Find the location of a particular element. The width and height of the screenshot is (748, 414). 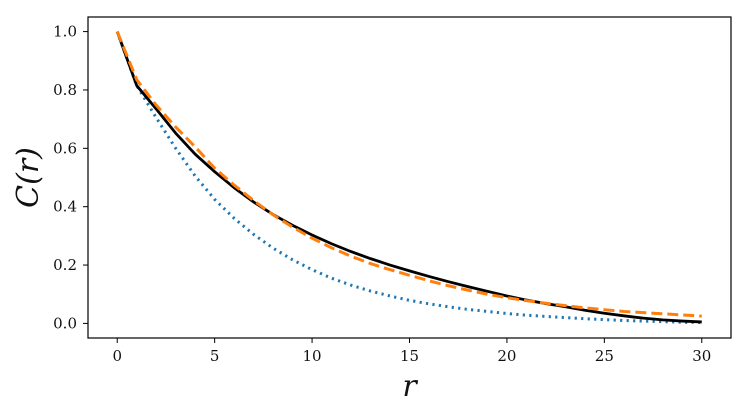

y-tick-label: 0.6 is located at coordinates (65, 148).